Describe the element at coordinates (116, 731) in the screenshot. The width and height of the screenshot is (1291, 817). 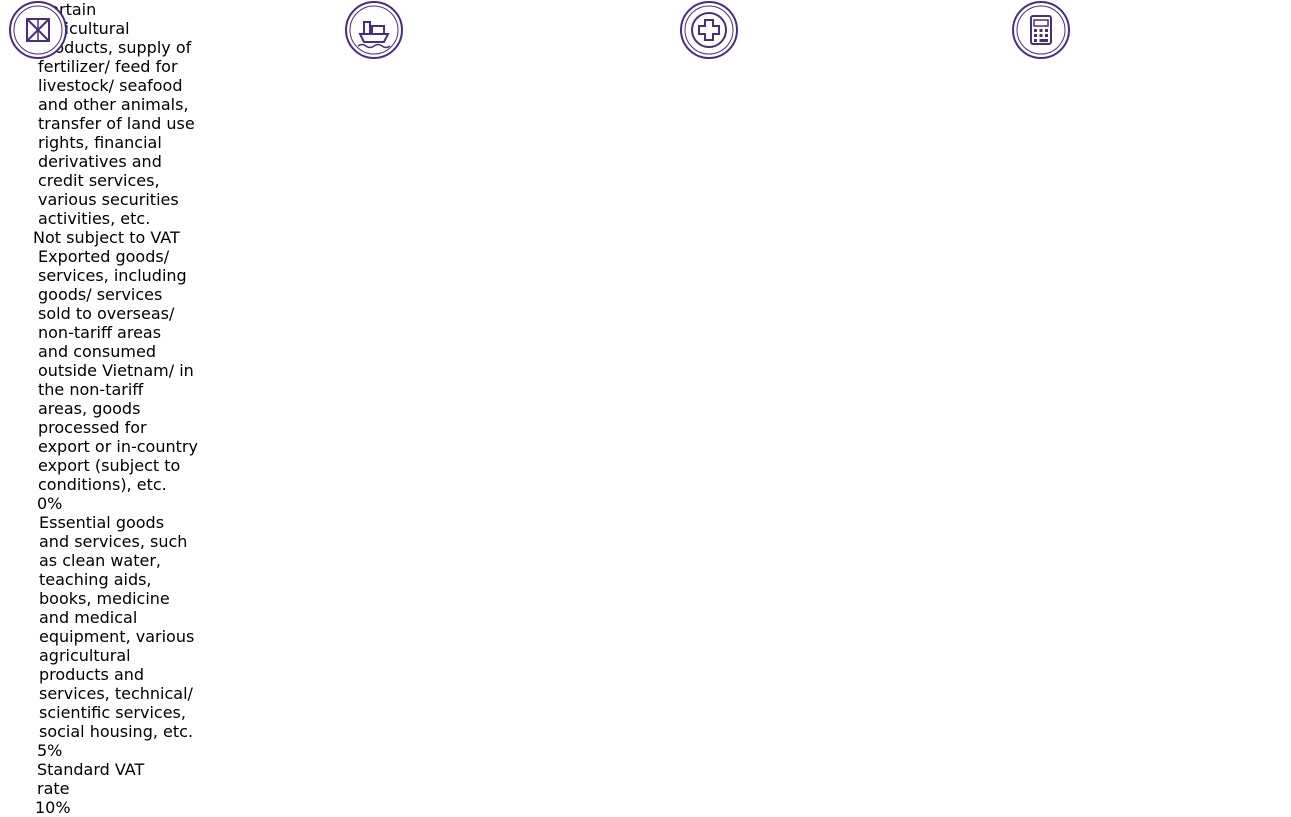
I see `body-line: social housing, etc.` at that location.